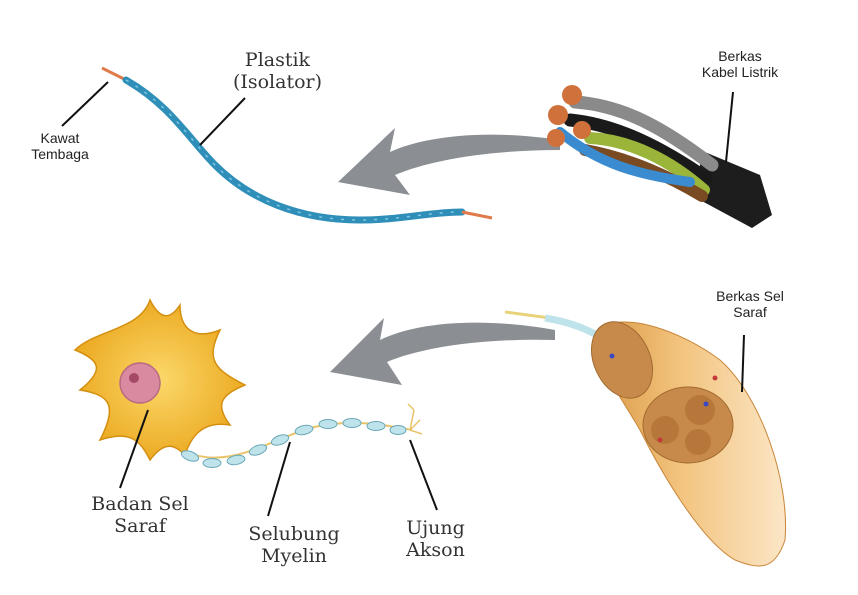 The width and height of the screenshot is (858, 595). I want to click on cable-blue, so click(625, 157).